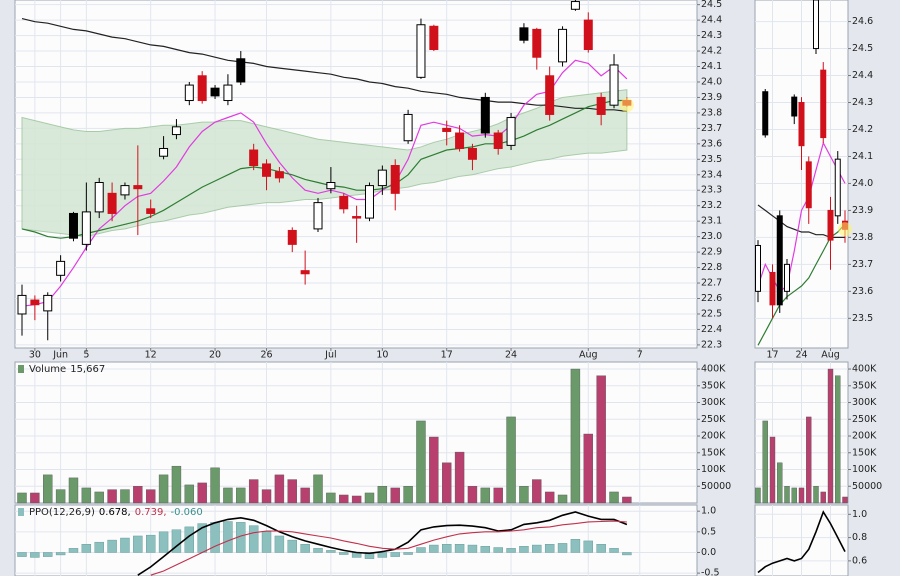 The width and height of the screenshot is (900, 576). Describe the element at coordinates (711, 267) in the screenshot. I see `y-tick-label: 22.8` at that location.